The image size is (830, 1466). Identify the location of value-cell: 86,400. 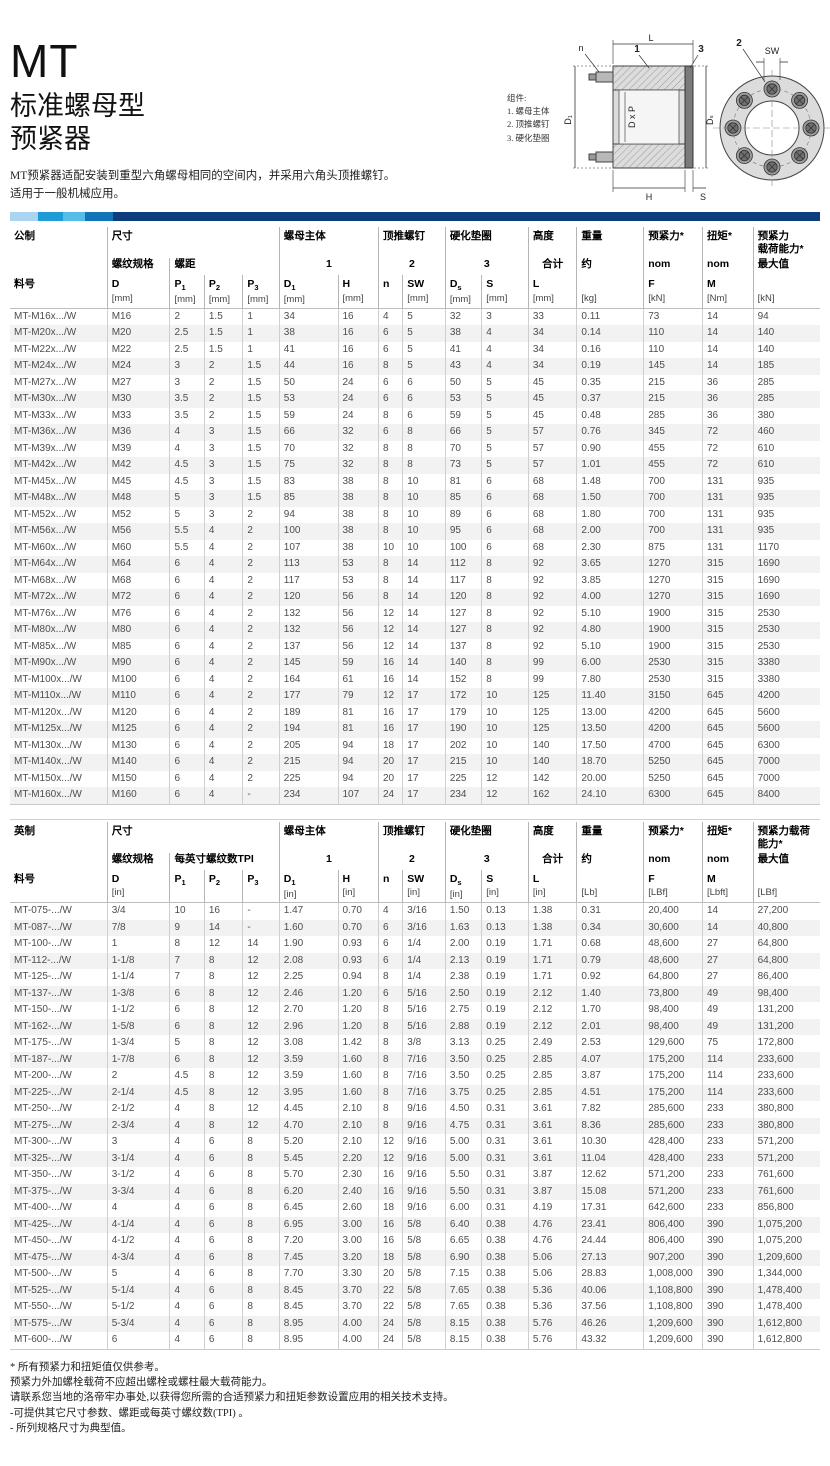
(786, 977).